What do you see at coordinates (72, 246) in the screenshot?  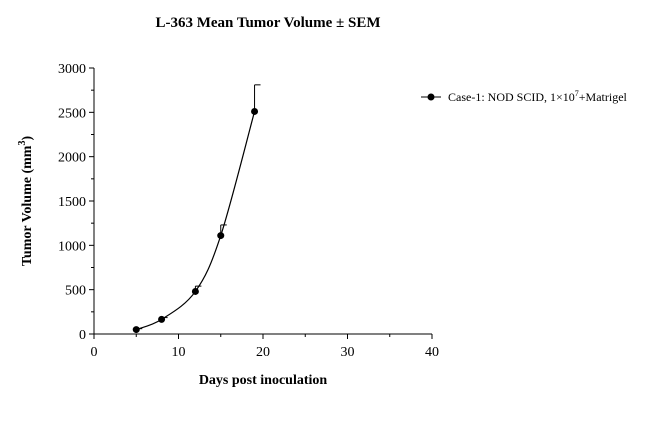 I see `y-tick-label: 1000` at bounding box center [72, 246].